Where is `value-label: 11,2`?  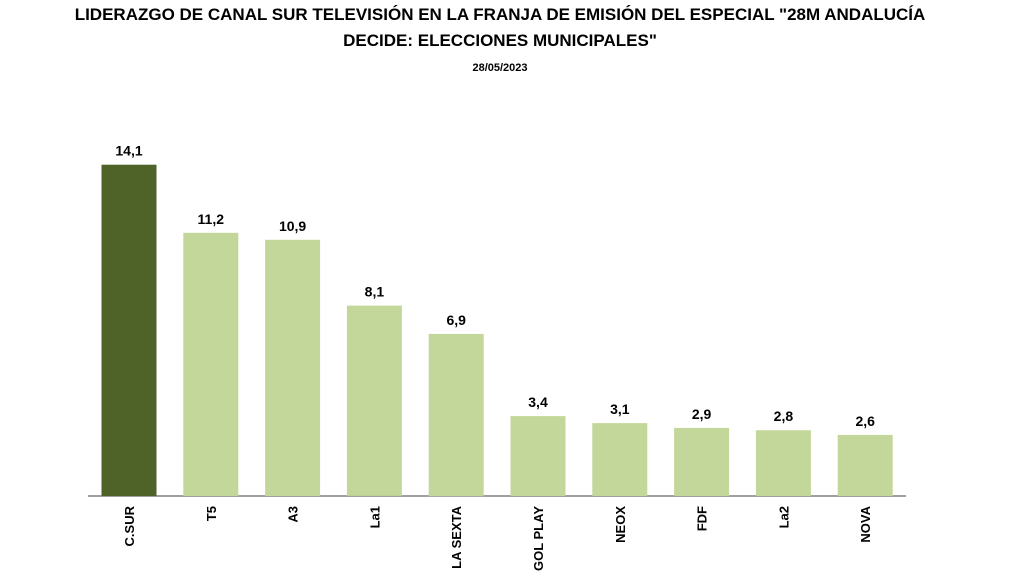
value-label: 11,2 is located at coordinates (211, 219).